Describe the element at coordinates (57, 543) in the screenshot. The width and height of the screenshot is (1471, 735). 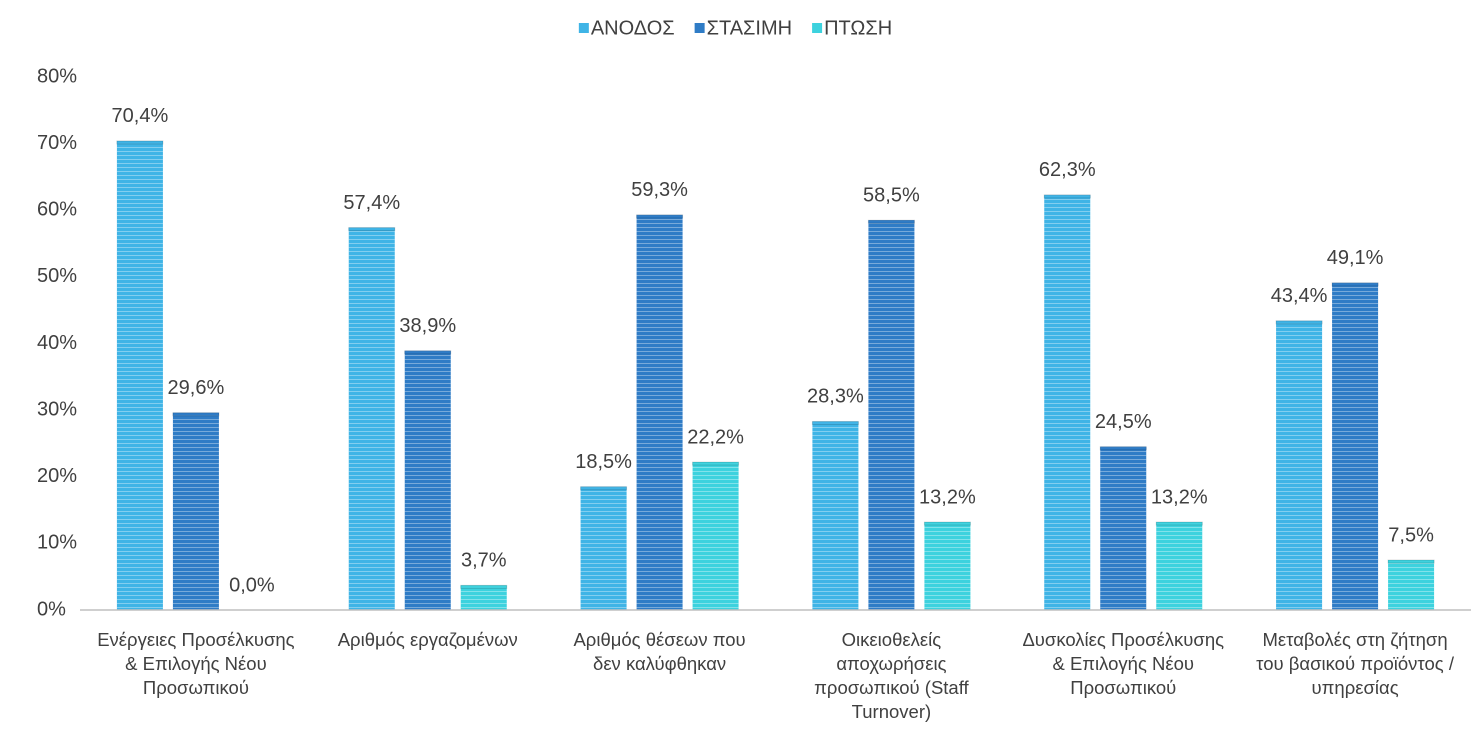
I see `y-tick-label: 10%` at that location.